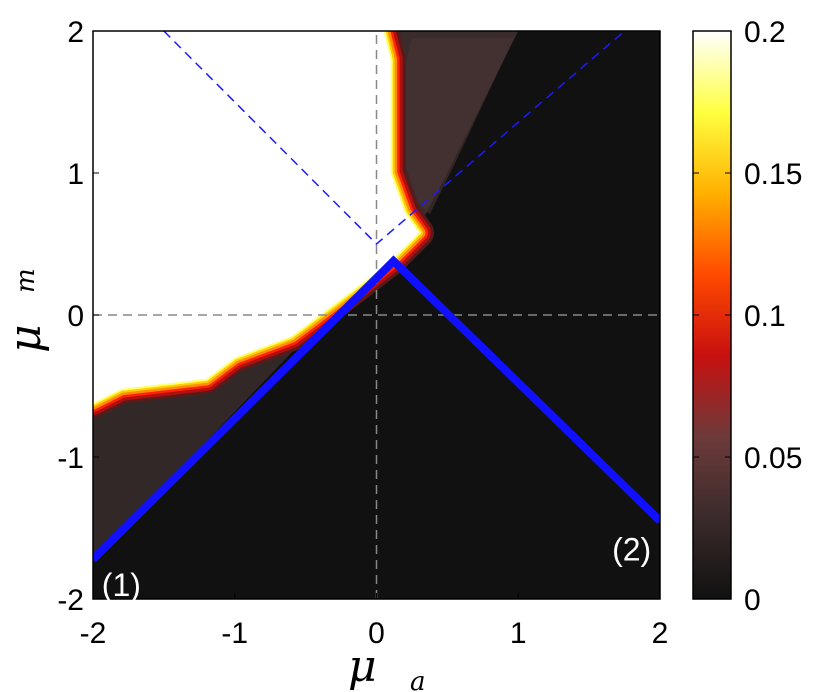 The width and height of the screenshot is (830, 692). What do you see at coordinates (70, 600) in the screenshot?
I see `y-tick-label: -2` at bounding box center [70, 600].